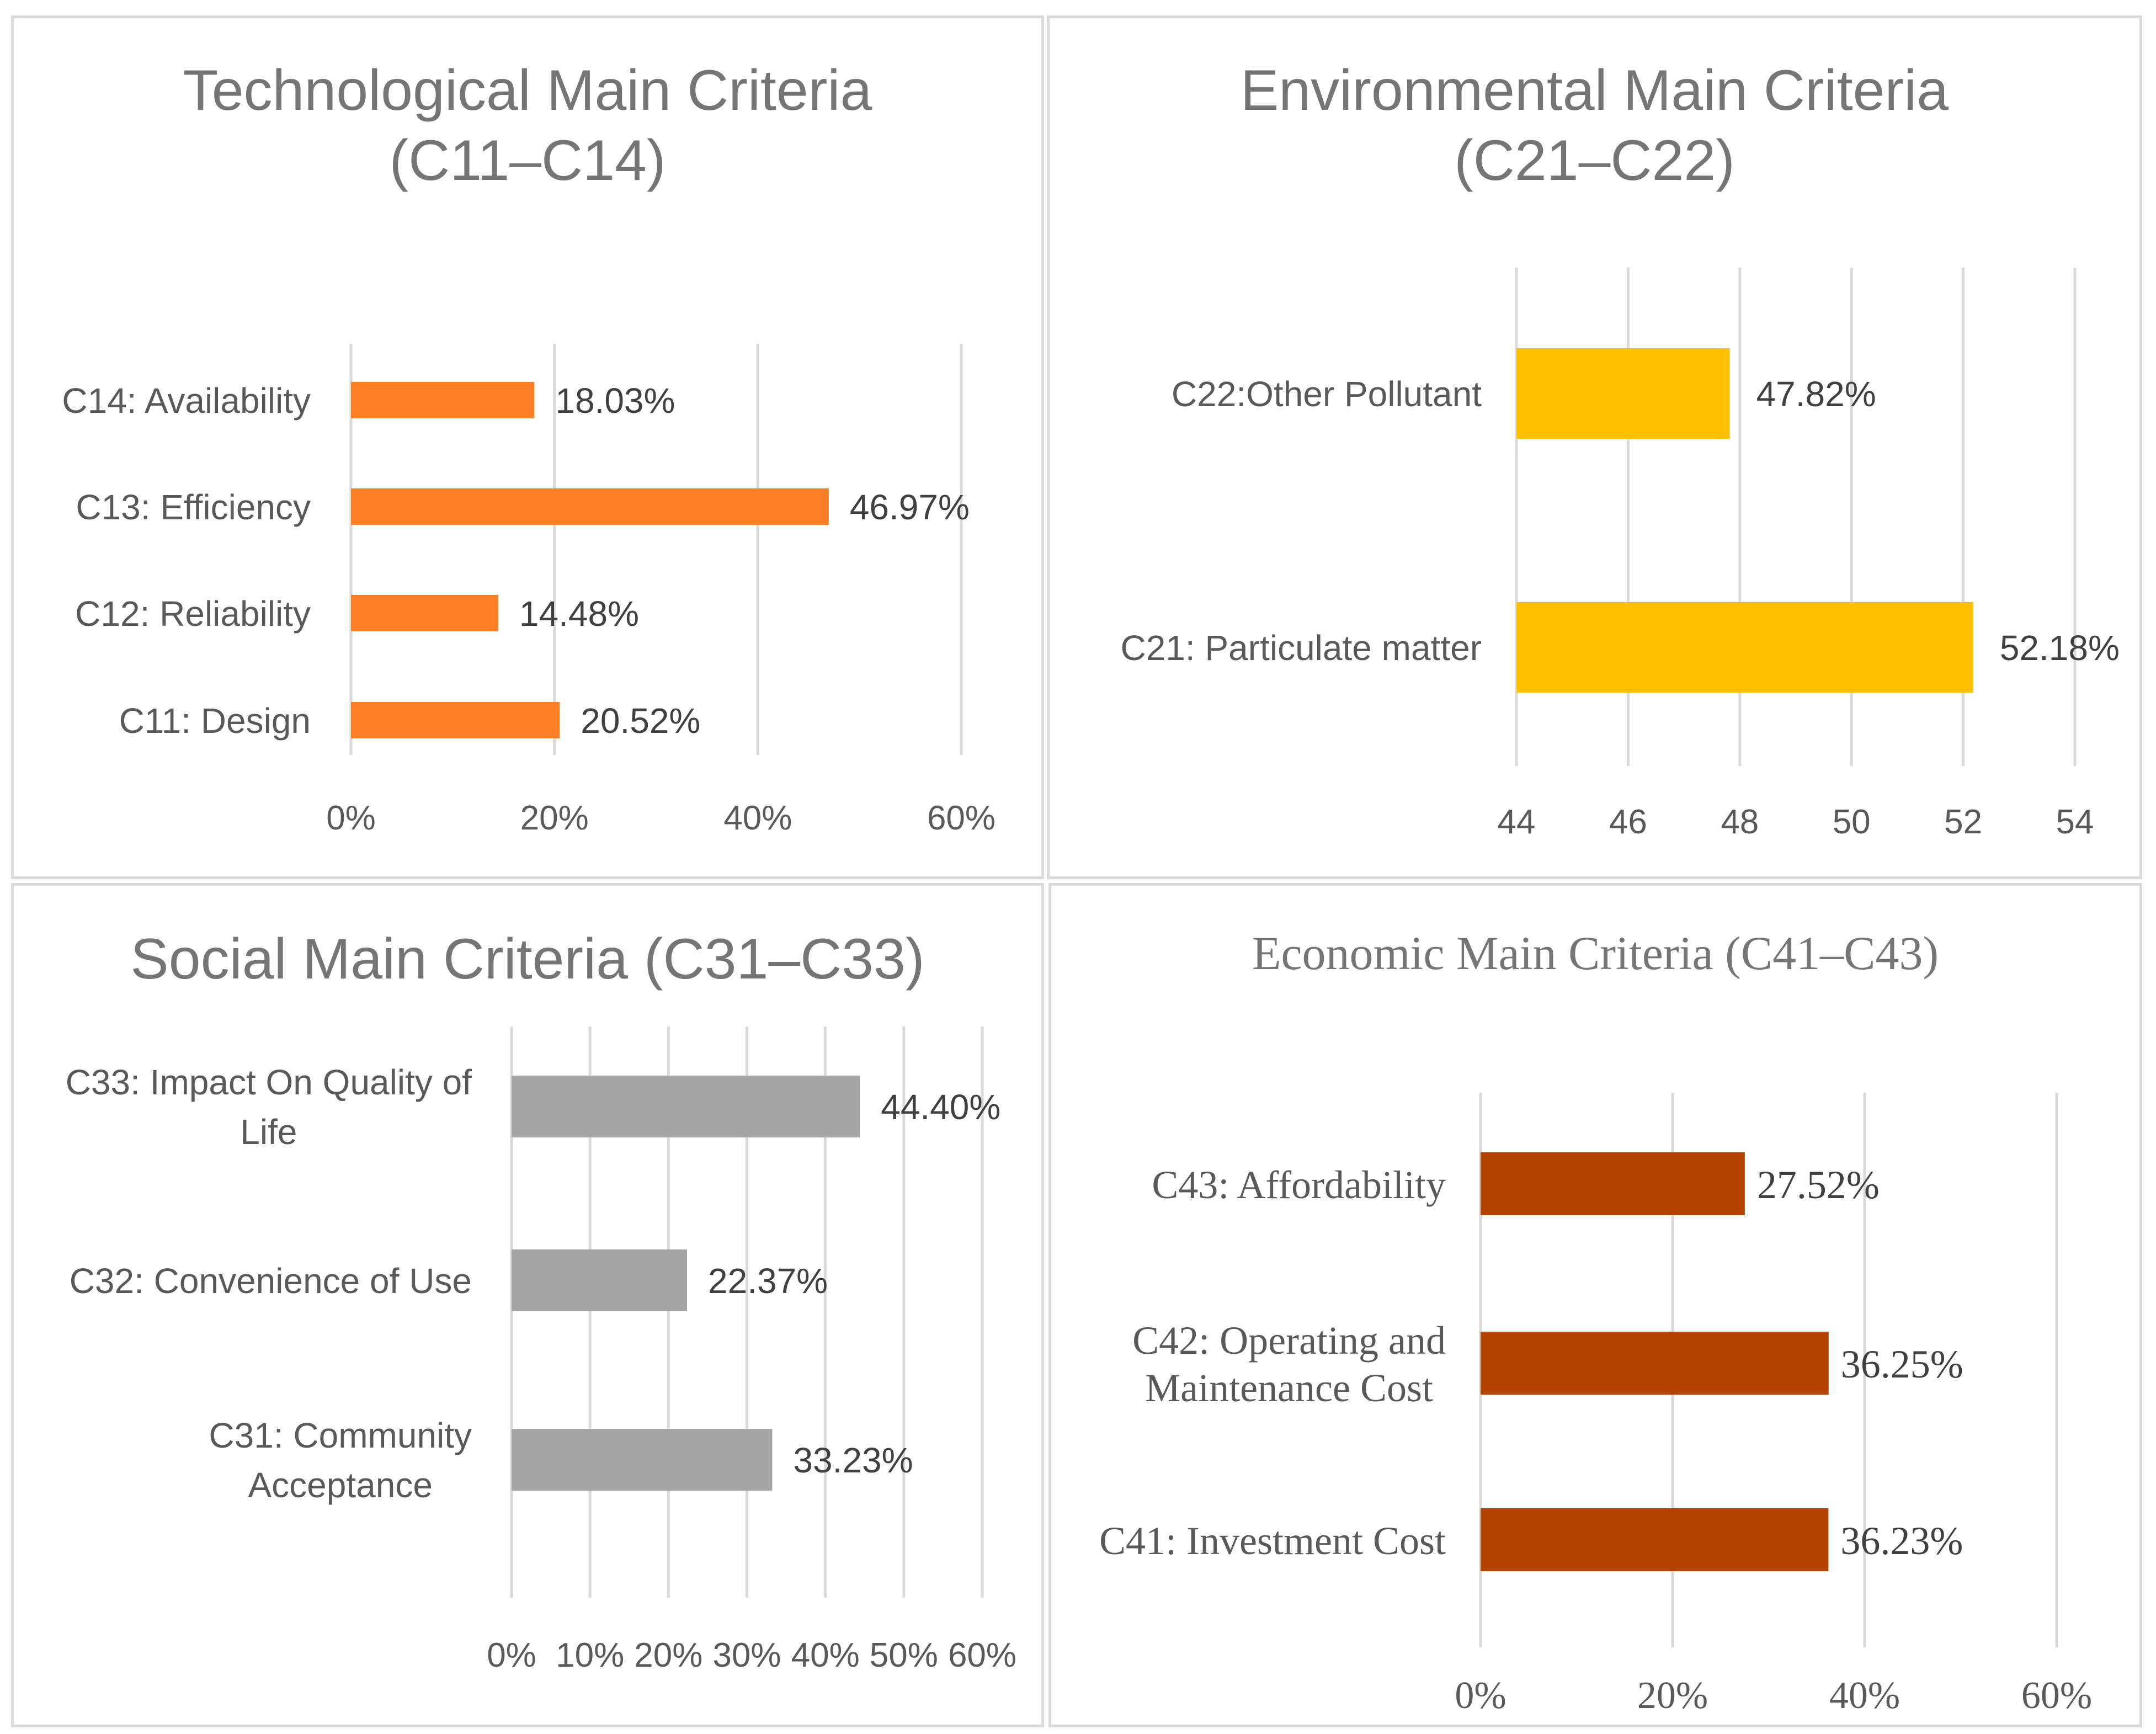  What do you see at coordinates (186, 401) in the screenshot?
I see `category-label: C14: Availability` at bounding box center [186, 401].